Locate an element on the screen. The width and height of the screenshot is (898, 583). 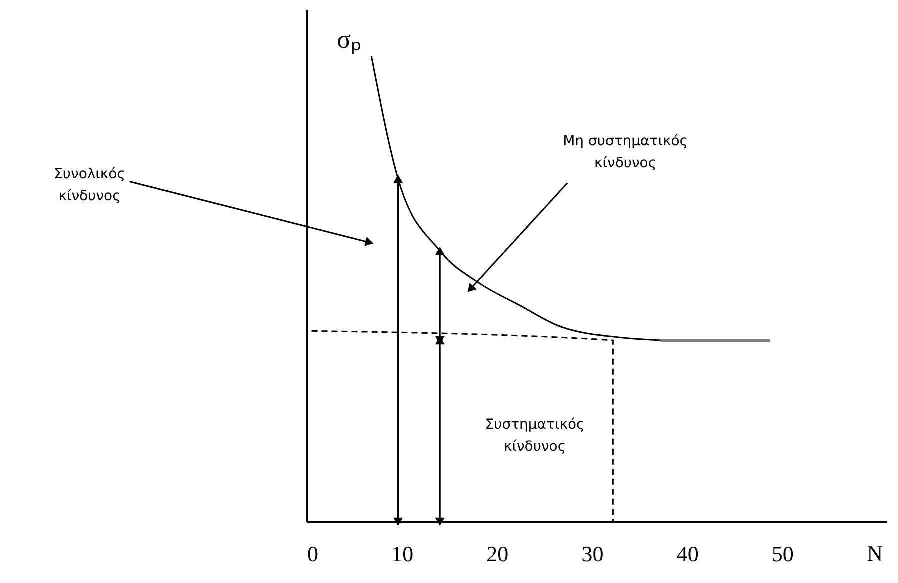
y-axis-title: σₚ is located at coordinates (349, 40).